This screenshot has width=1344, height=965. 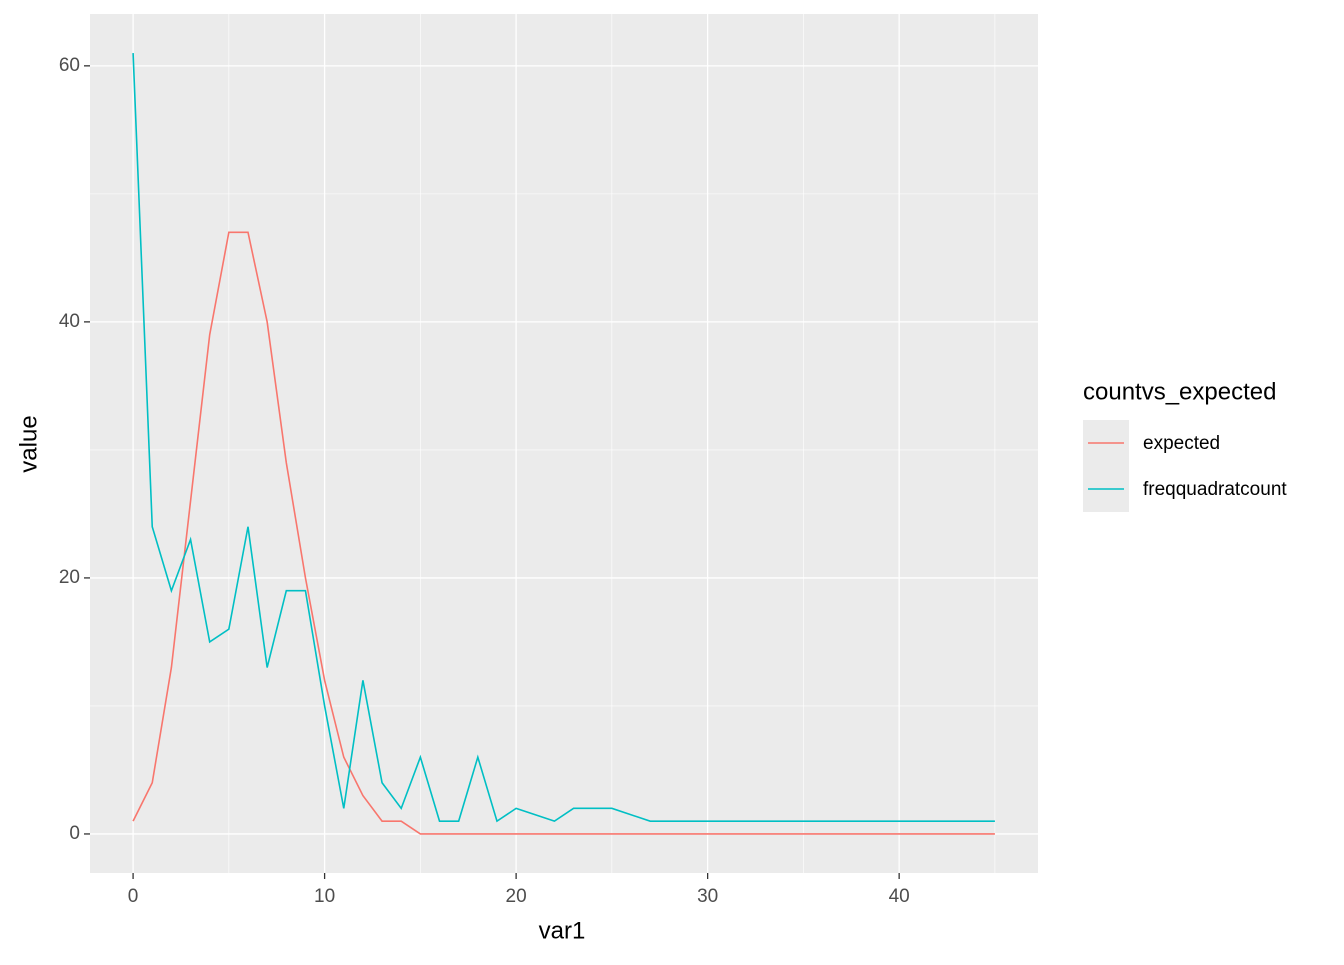 What do you see at coordinates (74, 833) in the screenshot?
I see `y-tick-label: 0` at bounding box center [74, 833].